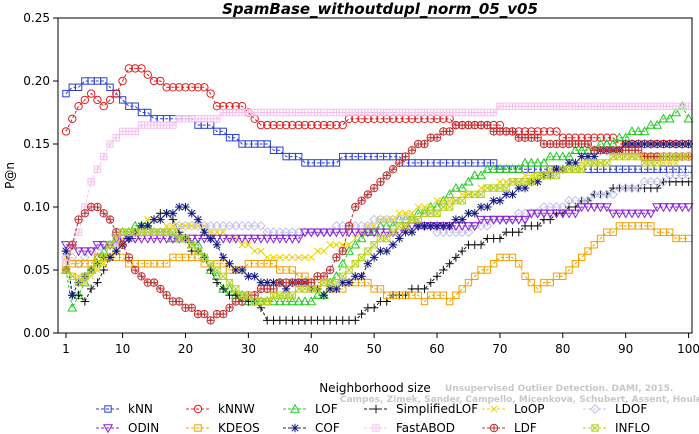 This screenshot has height=434, width=699. What do you see at coordinates (311, 349) in the screenshot?
I see `x-tick-label: 40` at bounding box center [311, 349].